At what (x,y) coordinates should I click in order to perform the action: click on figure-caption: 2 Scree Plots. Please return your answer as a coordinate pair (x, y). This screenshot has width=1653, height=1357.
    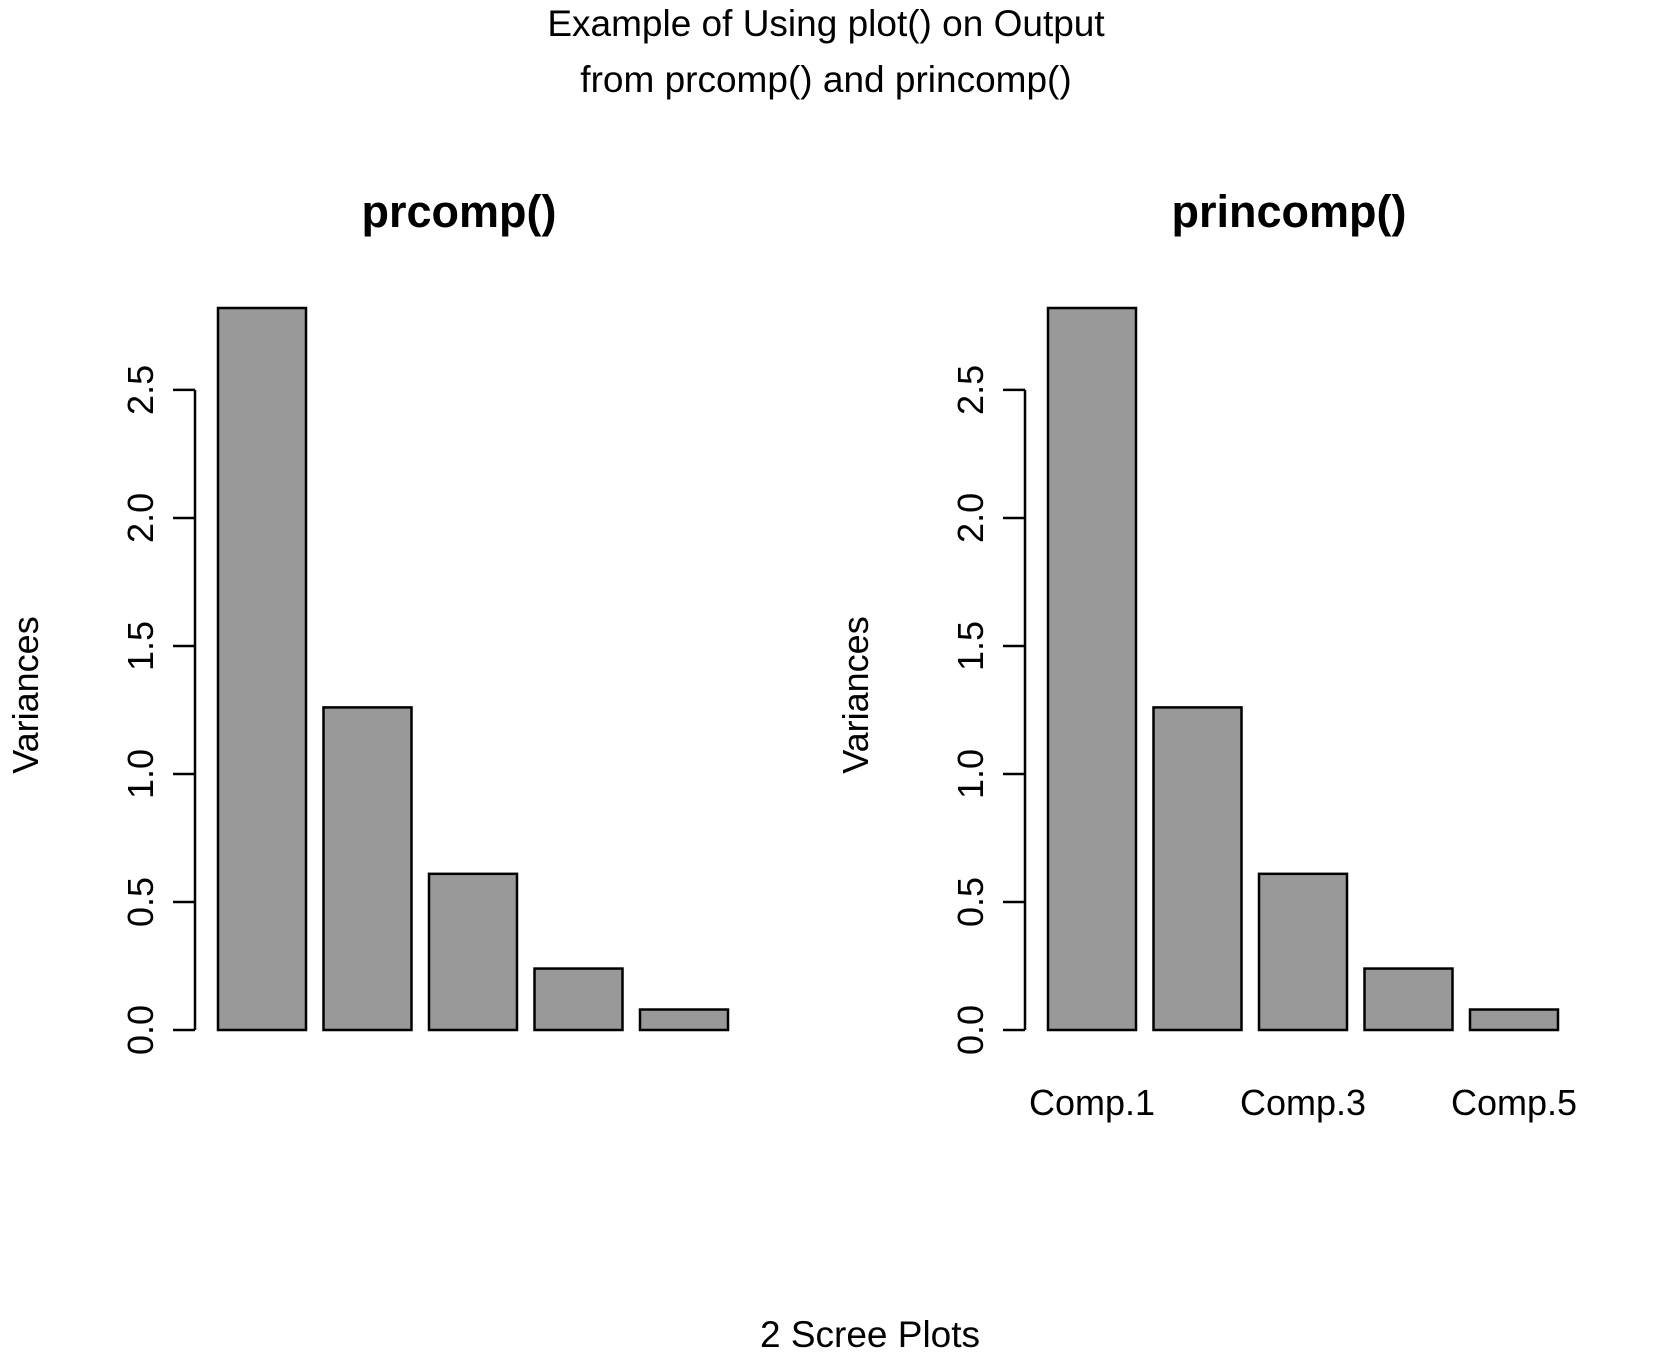
    Looking at the image, I should click on (870, 1334).